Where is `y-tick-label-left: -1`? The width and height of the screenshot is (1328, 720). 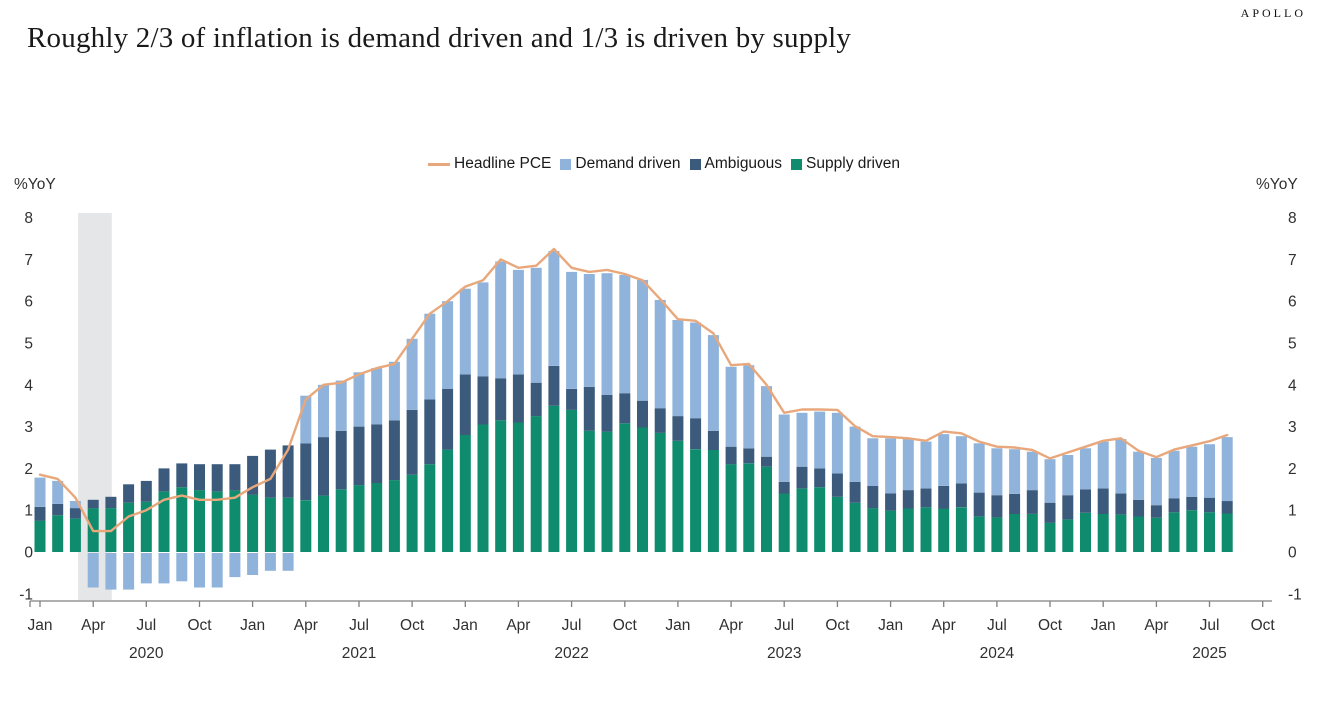 y-tick-label-left: -1 is located at coordinates (26, 594).